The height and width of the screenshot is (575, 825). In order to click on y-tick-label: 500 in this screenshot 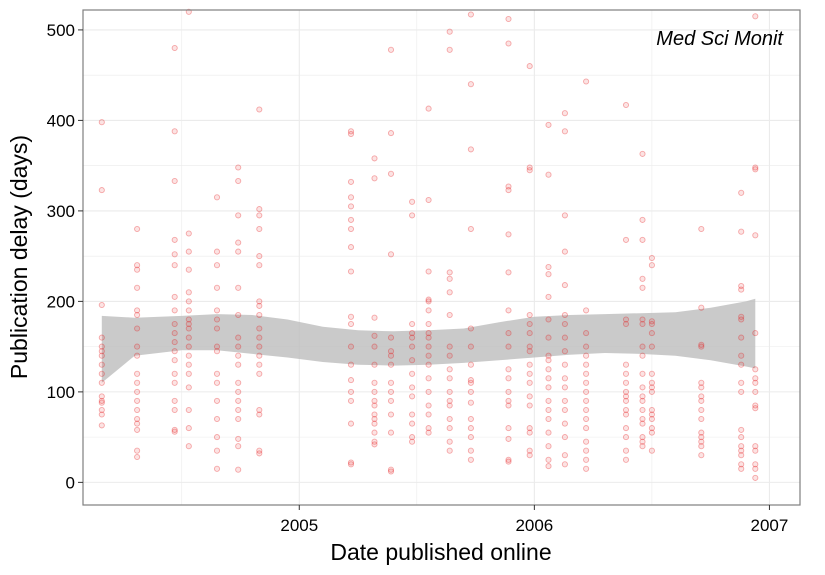, I will do `click(61, 30)`.